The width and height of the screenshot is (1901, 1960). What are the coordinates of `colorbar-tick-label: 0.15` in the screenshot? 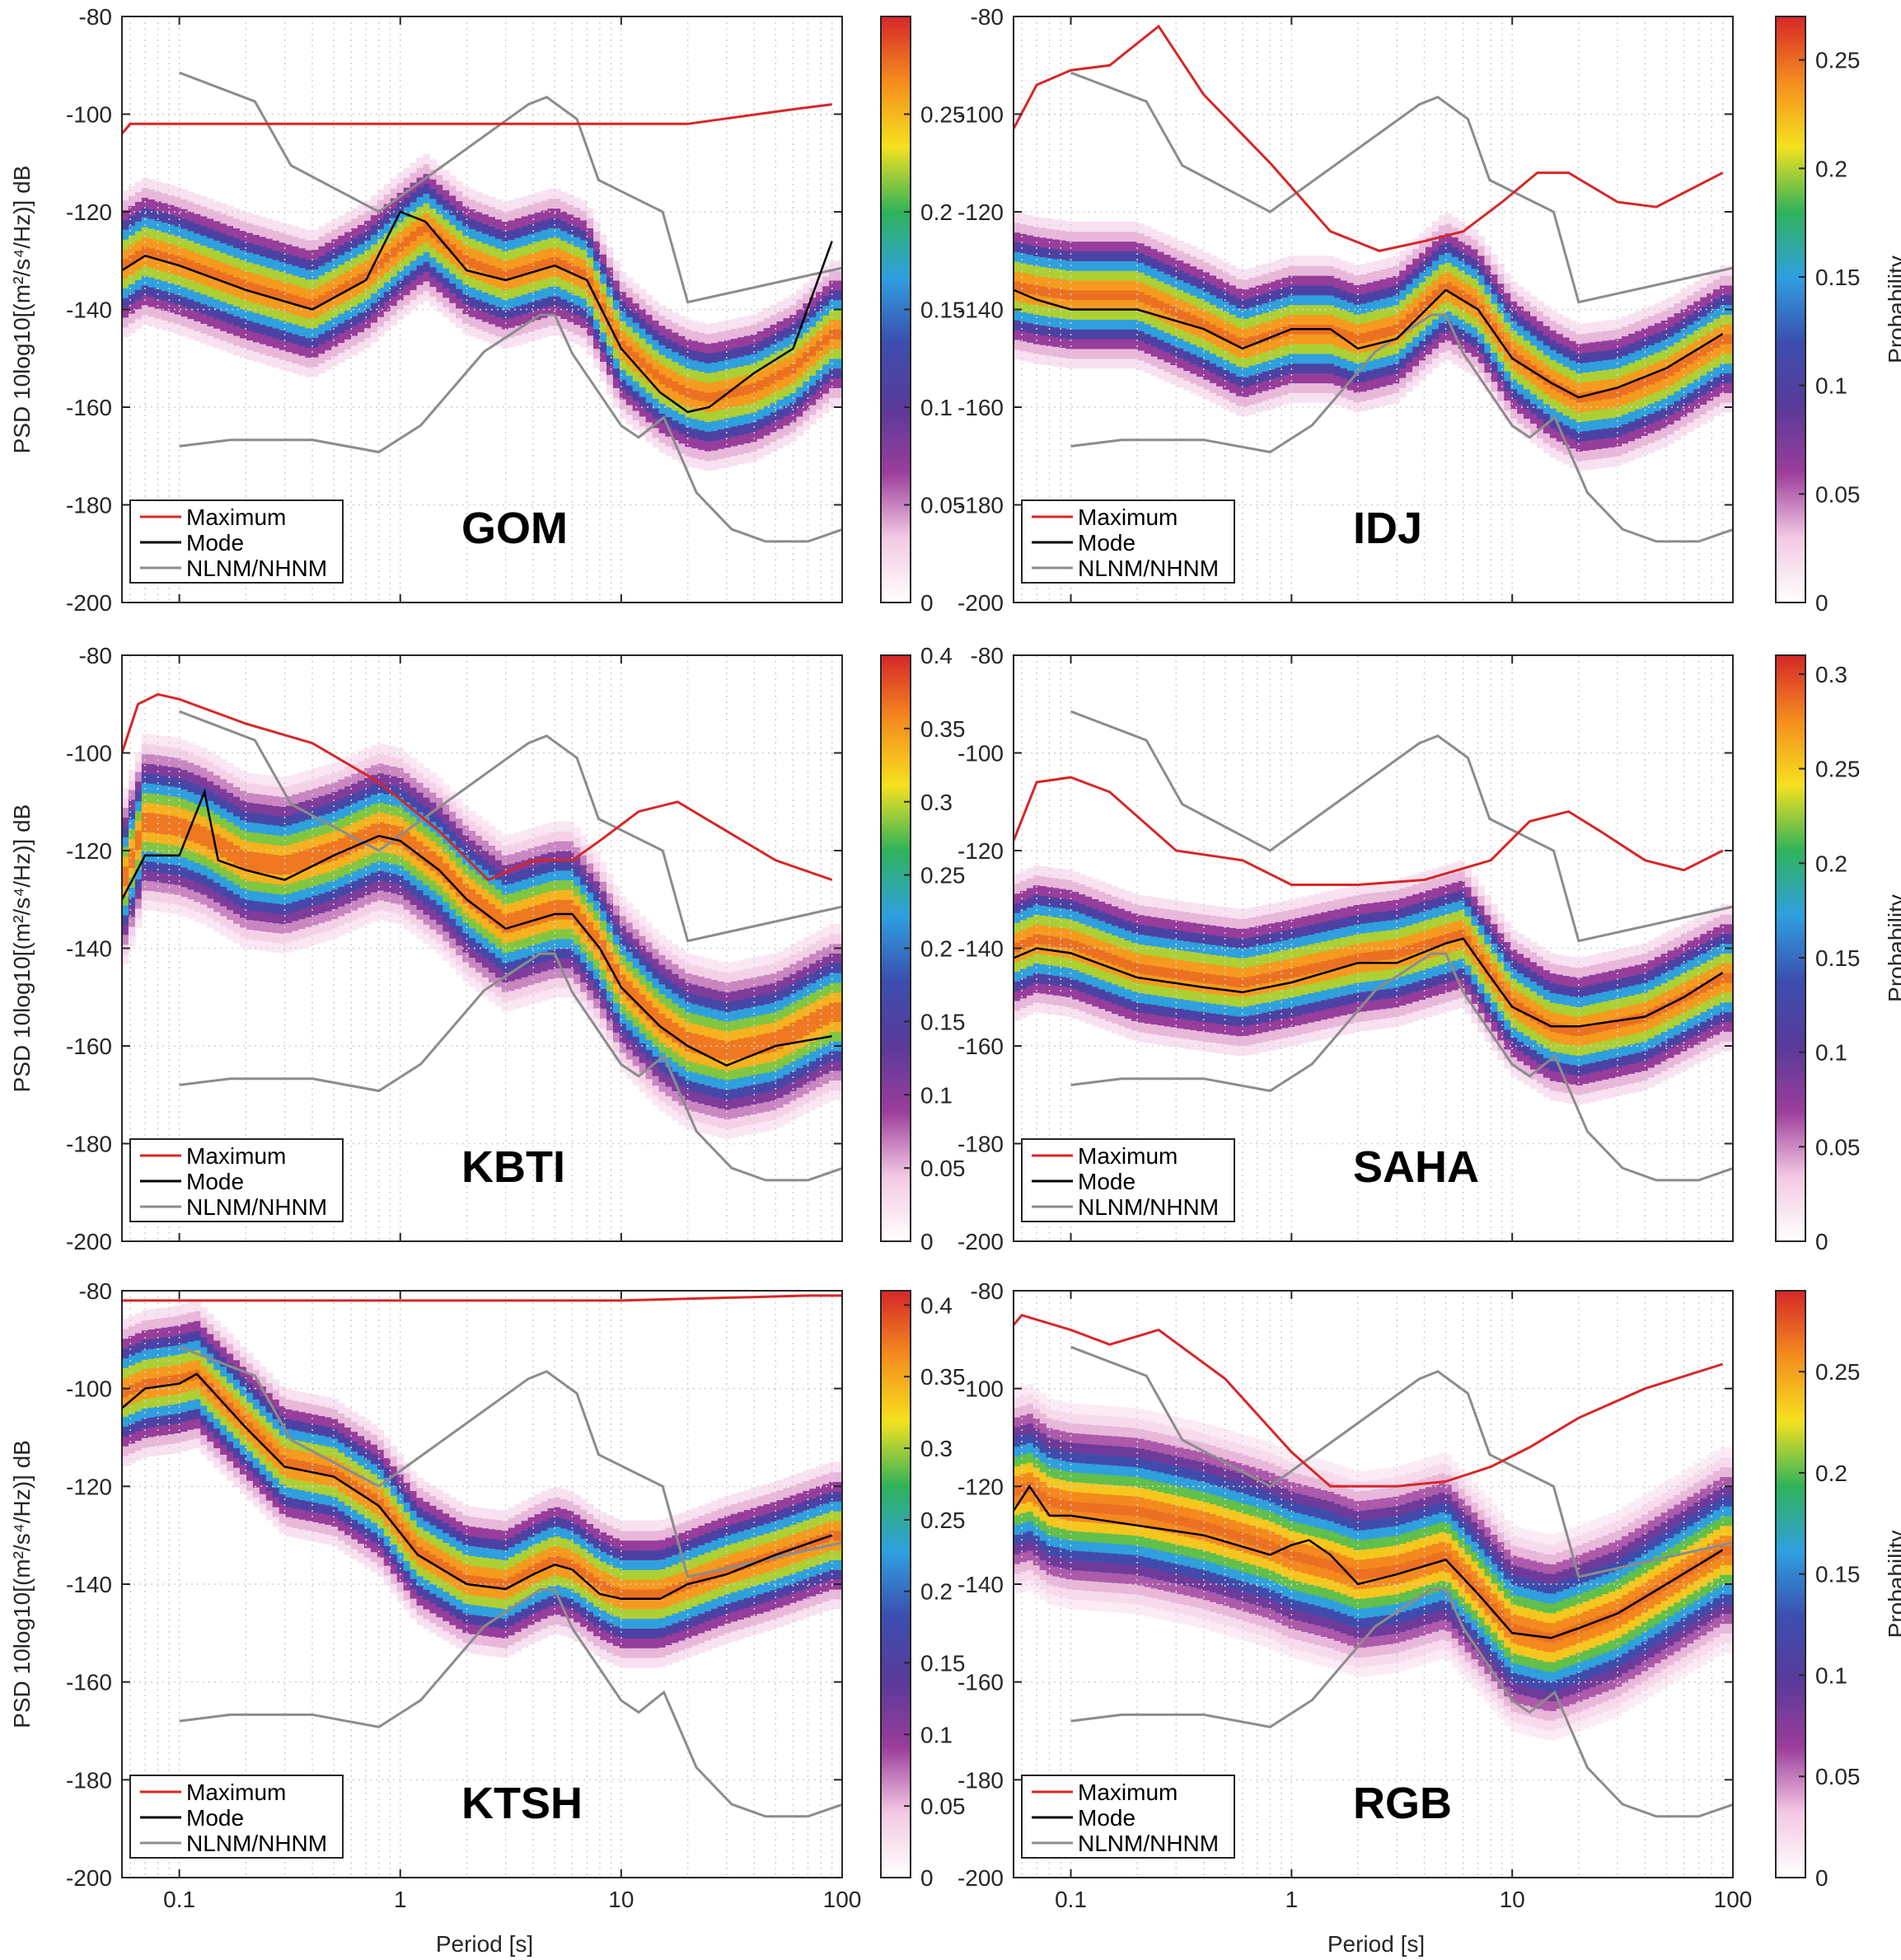 It's located at (1838, 277).